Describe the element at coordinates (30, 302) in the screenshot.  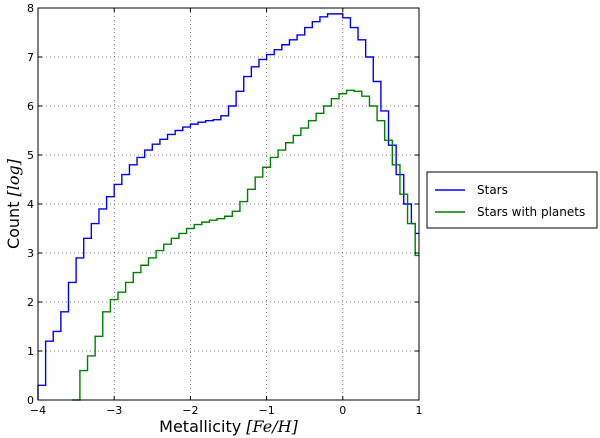
I see `y-tick-label: 2` at that location.